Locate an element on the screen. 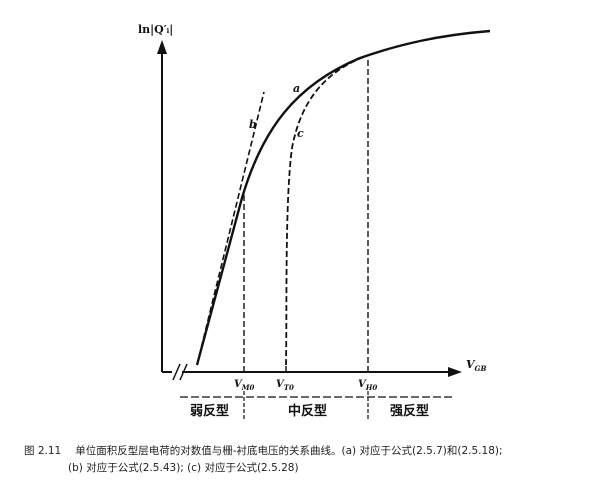 This screenshot has width=601, height=482. tick-label-vm0: VM0 is located at coordinates (244, 385).